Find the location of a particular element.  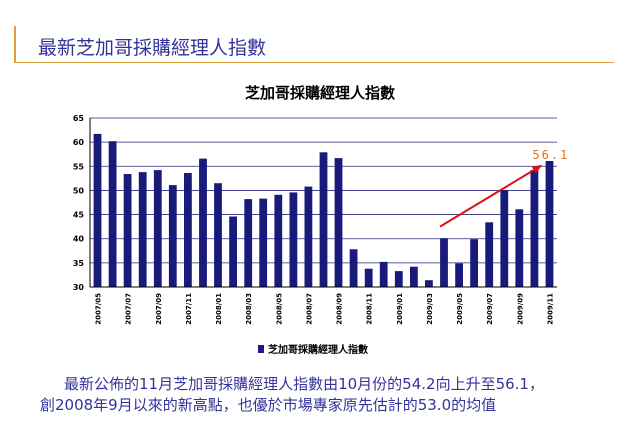

y-tick-label: 35 is located at coordinates (79, 263).